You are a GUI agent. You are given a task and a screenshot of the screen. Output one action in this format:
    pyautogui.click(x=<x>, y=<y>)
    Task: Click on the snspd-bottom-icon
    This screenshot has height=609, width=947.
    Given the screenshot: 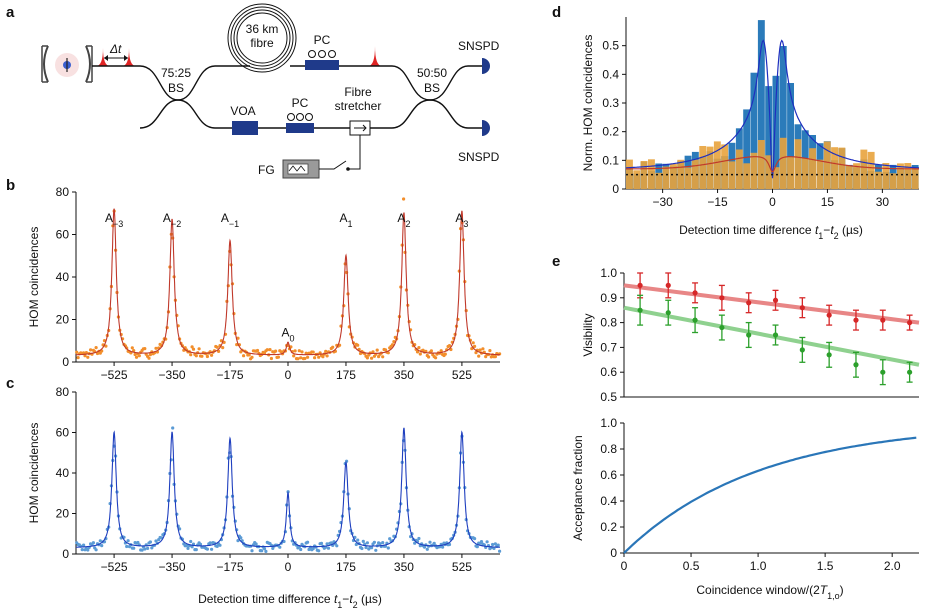 What is the action you would take?
    pyautogui.click(x=486, y=128)
    